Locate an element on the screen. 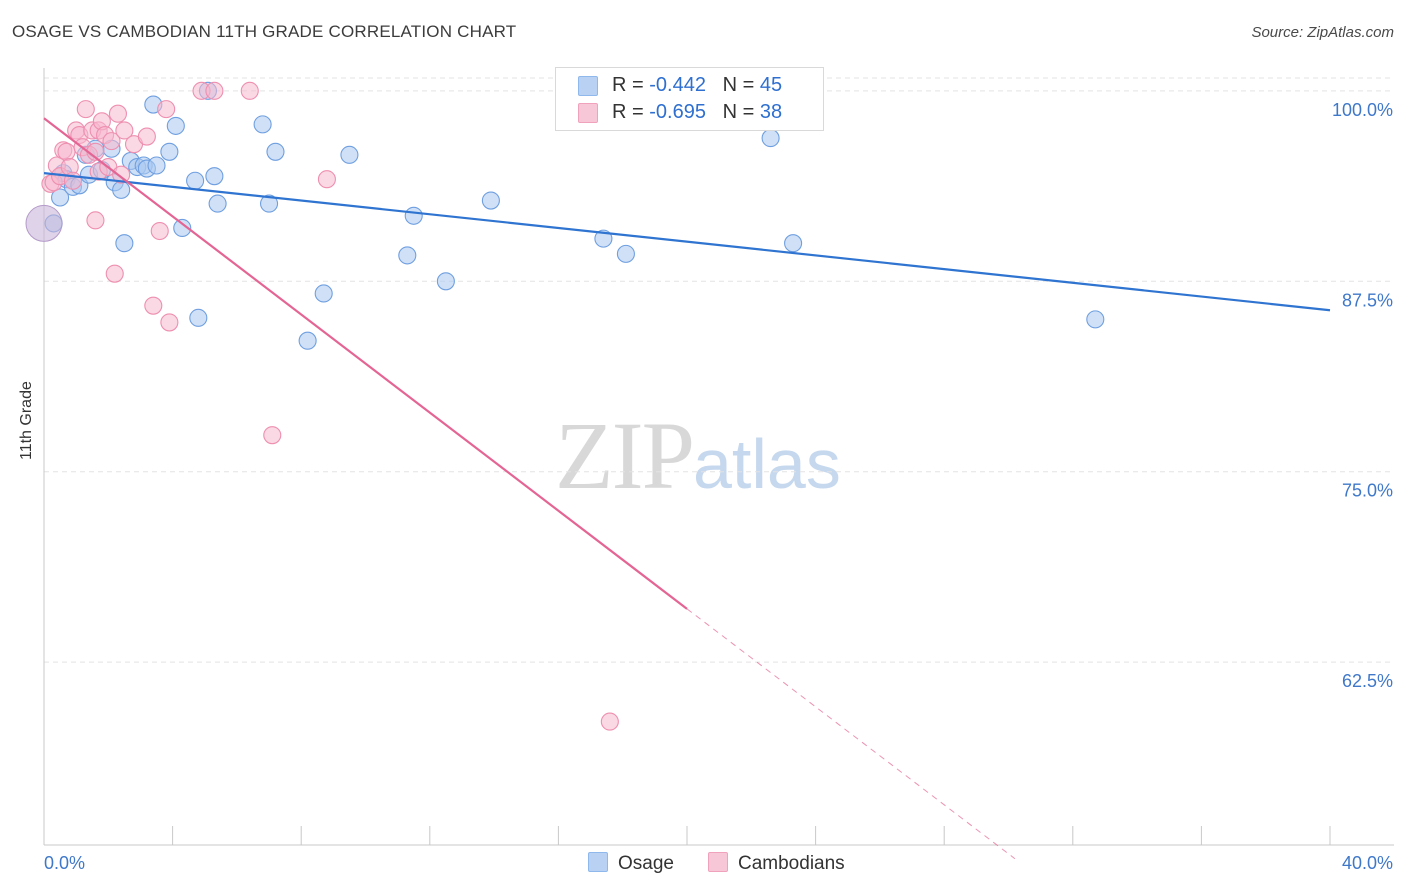 This screenshot has height=892, width=1406. data-point-osage-large is located at coordinates (44, 223).